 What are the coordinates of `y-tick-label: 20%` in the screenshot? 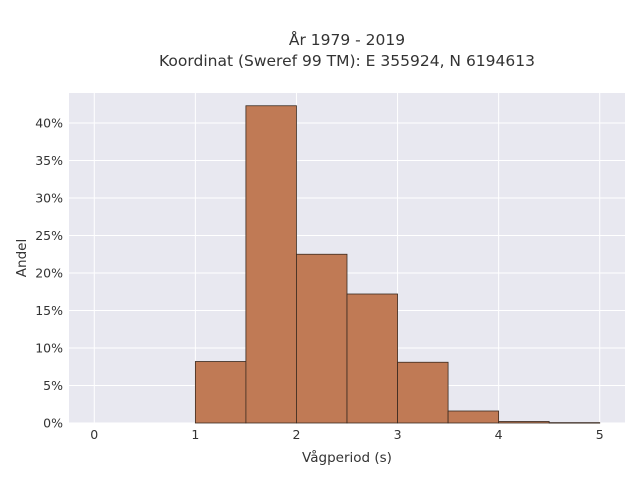 It's located at (49, 273).